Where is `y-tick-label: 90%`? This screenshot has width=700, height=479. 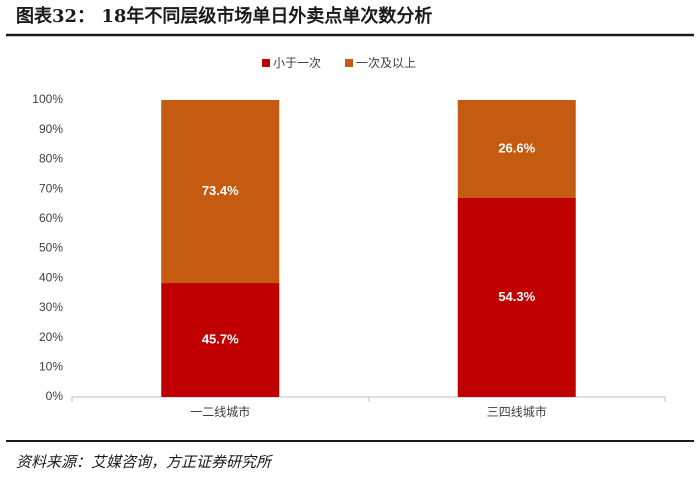 y-tick-label: 90% is located at coordinates (51, 129).